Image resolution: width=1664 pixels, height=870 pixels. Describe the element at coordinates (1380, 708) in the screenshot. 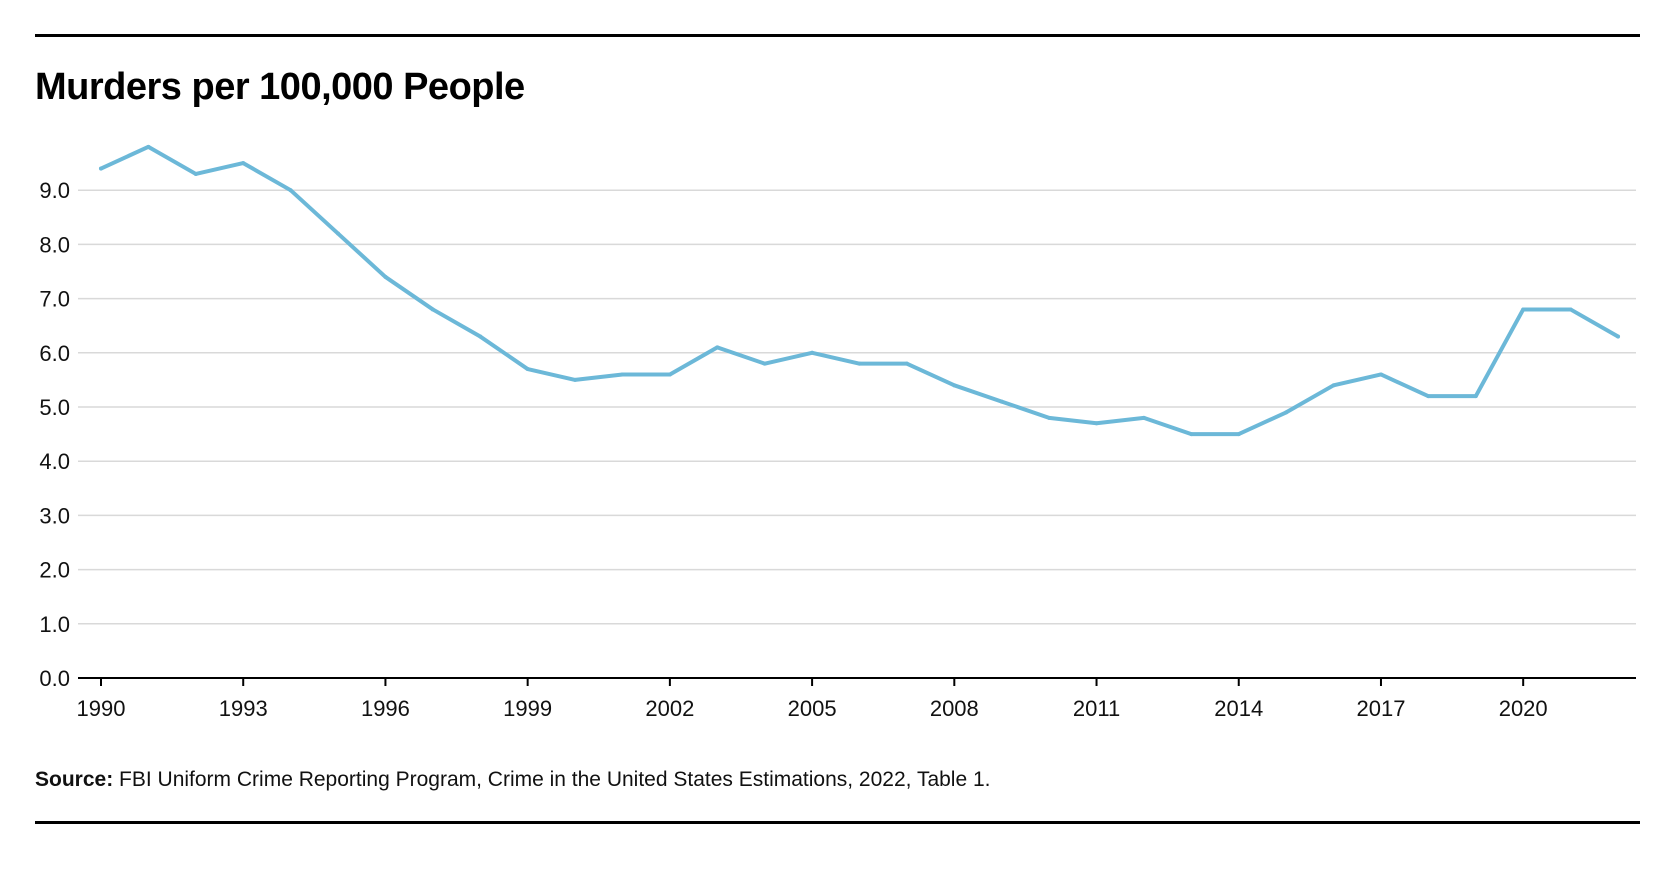

I see `x-tick-label: 2017` at that location.